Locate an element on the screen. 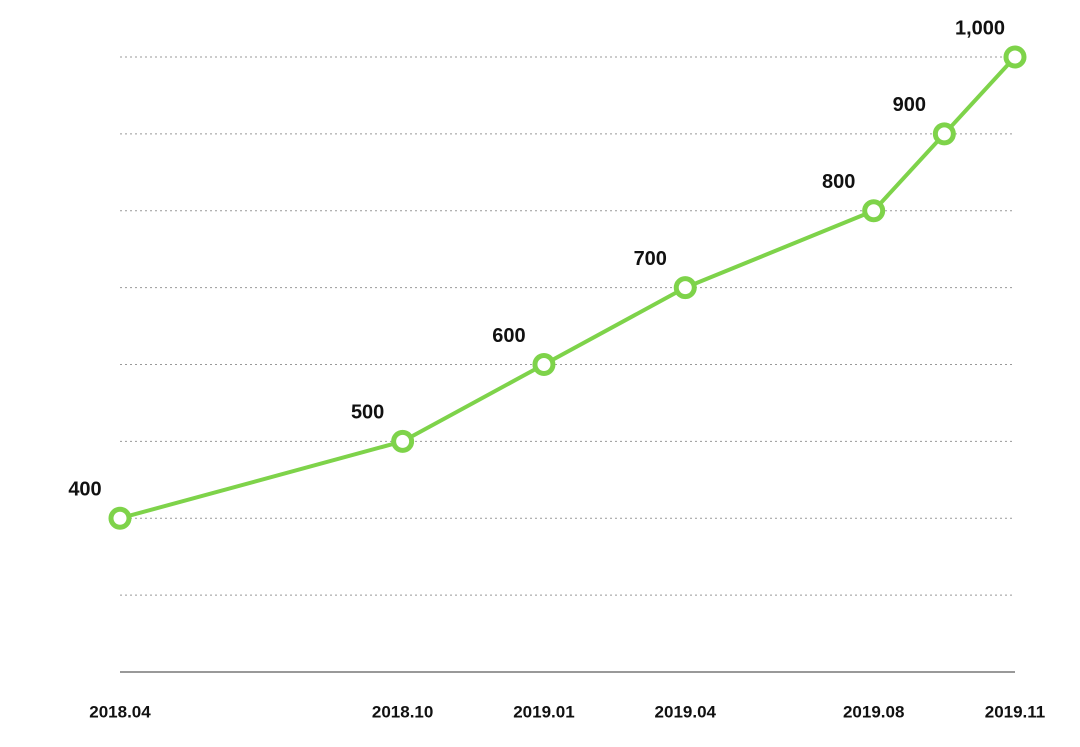  x-tick-label: 2019.11 is located at coordinates (1015, 711).